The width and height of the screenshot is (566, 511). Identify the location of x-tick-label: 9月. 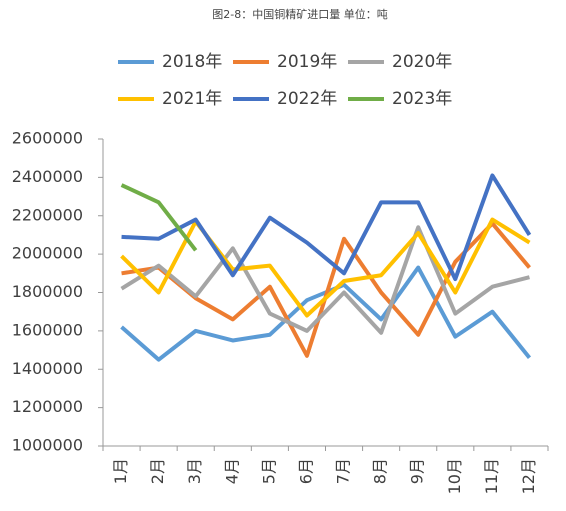
(417, 471).